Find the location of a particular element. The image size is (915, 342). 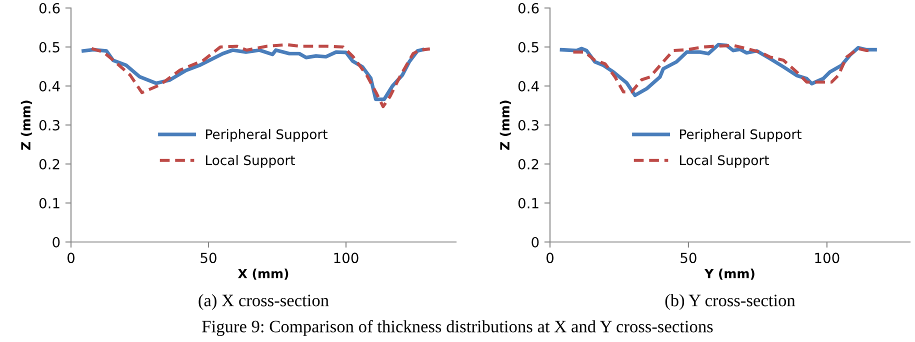

text: (a) X cross-section is located at coordinates (263, 302).